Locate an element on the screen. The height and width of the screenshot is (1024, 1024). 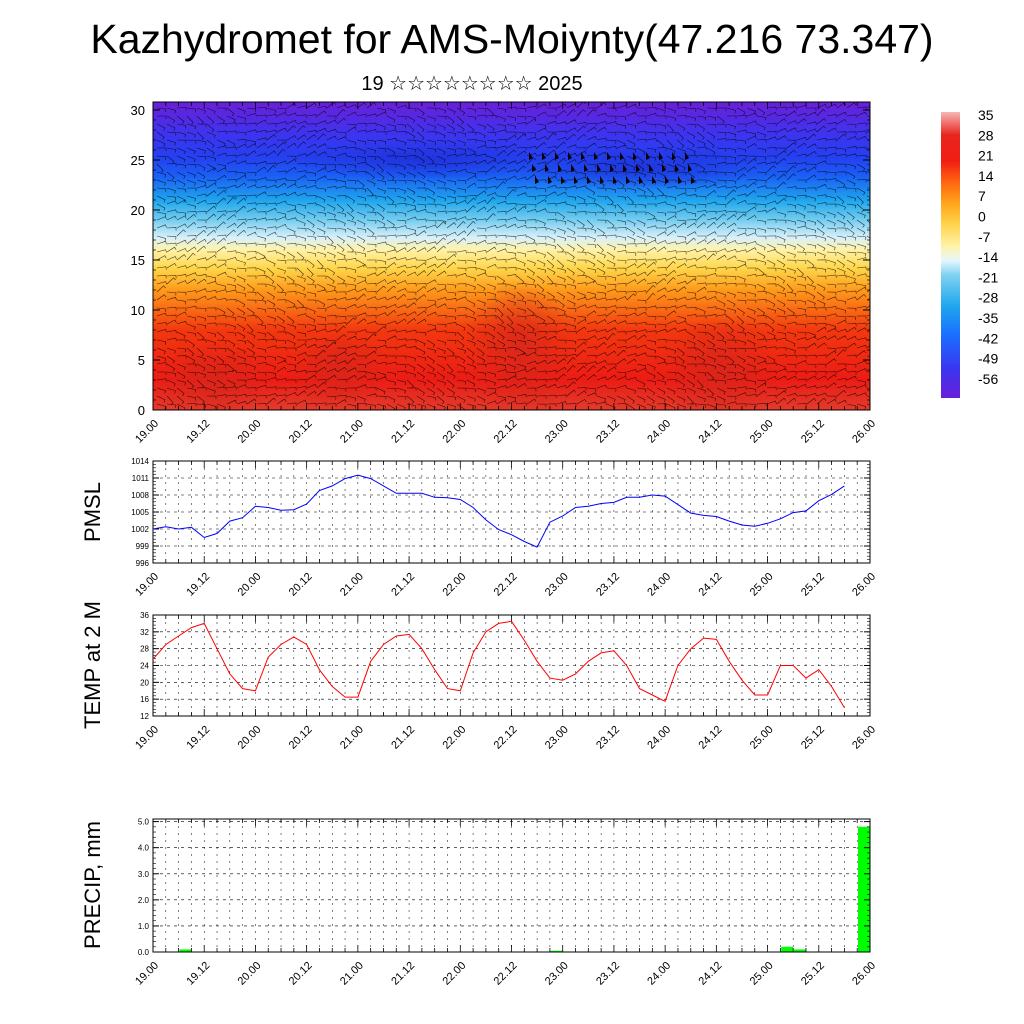
temp2m-xtick-label: 21.00 is located at coordinates (352, 738).